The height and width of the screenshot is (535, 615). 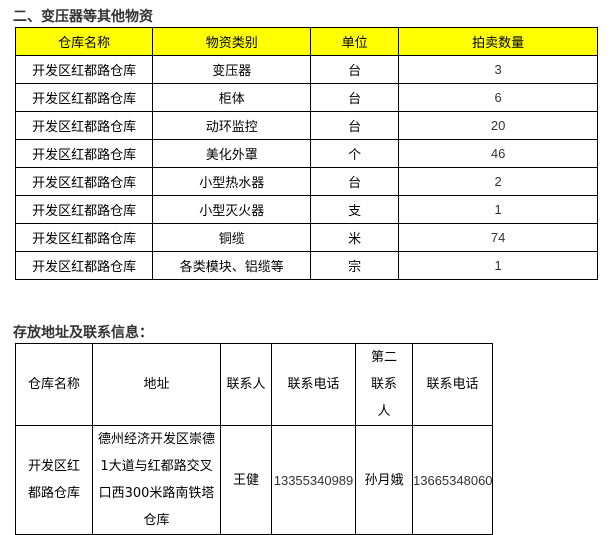 What do you see at coordinates (246, 480) in the screenshot?
I see `contact-cell: 王健` at bounding box center [246, 480].